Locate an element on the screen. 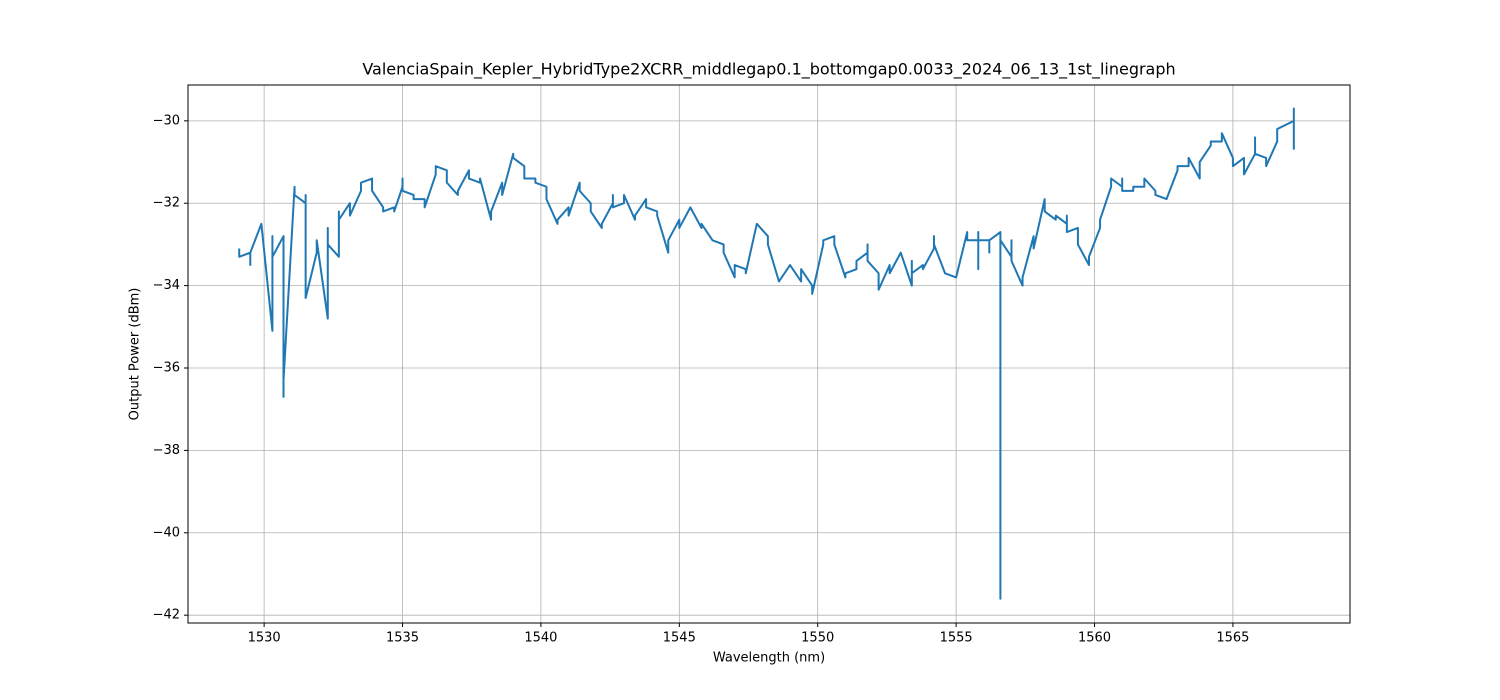  x-axis-label: Wavelength (nm) is located at coordinates (769, 658).